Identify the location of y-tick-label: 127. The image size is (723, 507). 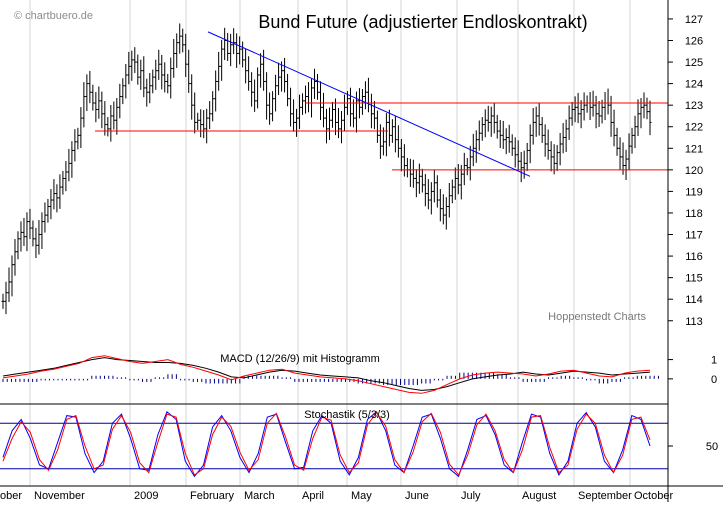
(694, 20).